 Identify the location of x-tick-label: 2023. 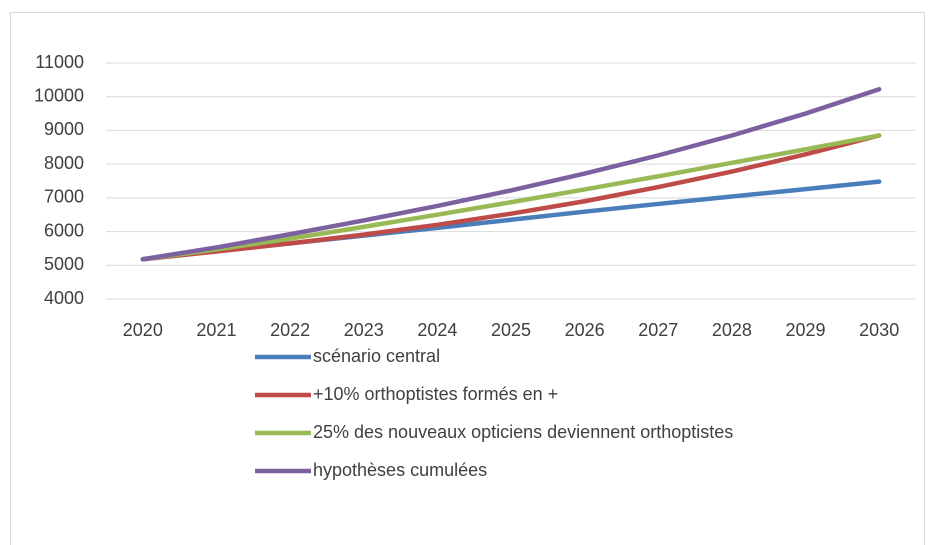
(364, 330).